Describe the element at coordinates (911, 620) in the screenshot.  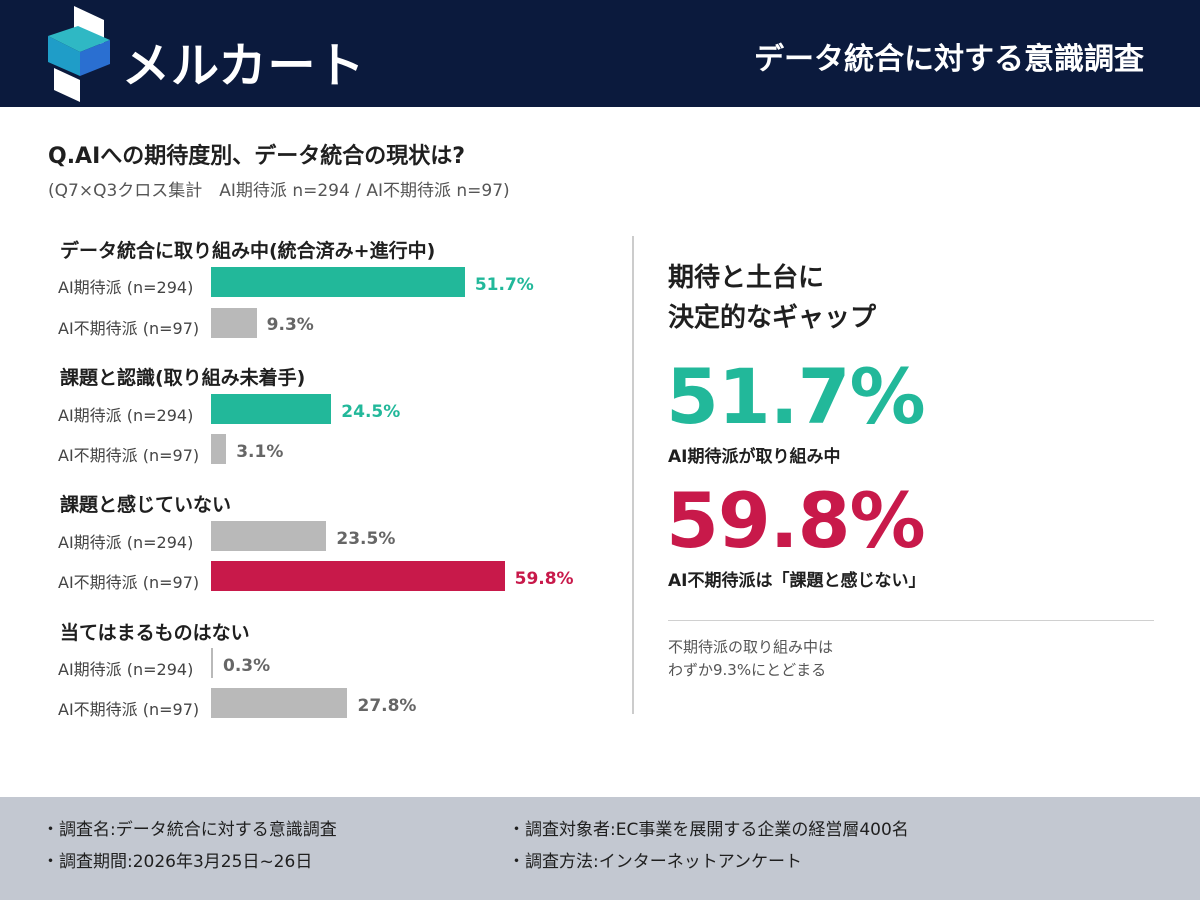
I see `horizontal-rule` at that location.